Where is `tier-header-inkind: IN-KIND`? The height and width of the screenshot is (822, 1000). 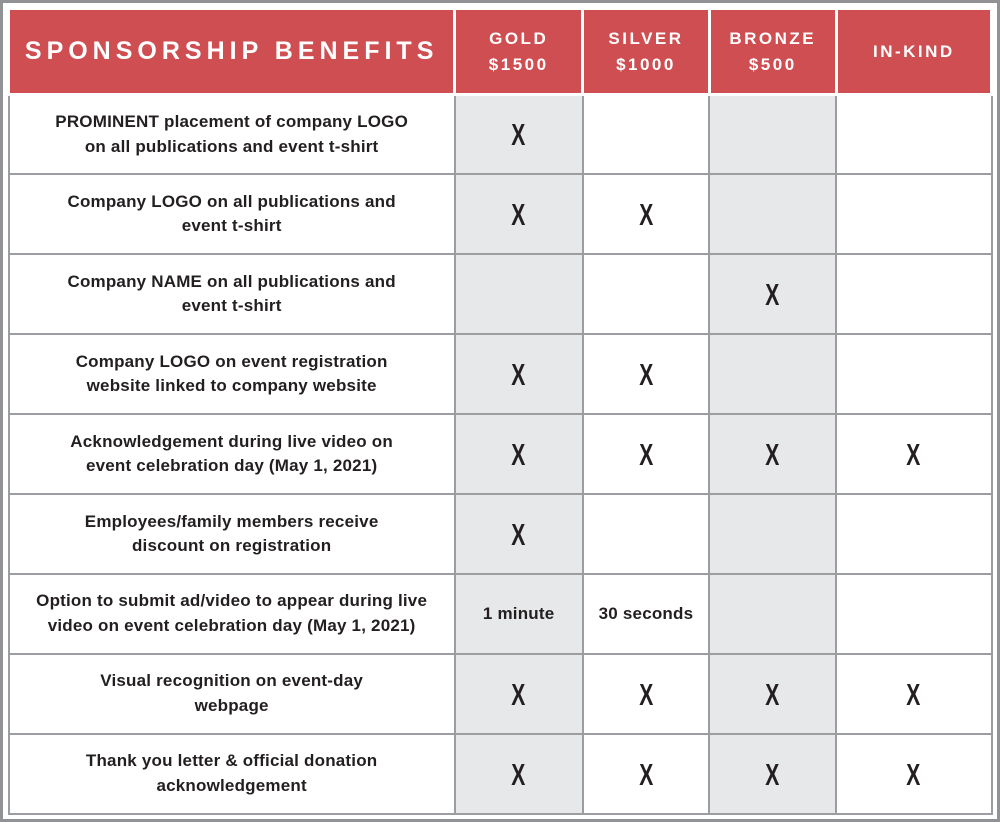 tier-header-inkind: IN-KIND is located at coordinates (914, 51).